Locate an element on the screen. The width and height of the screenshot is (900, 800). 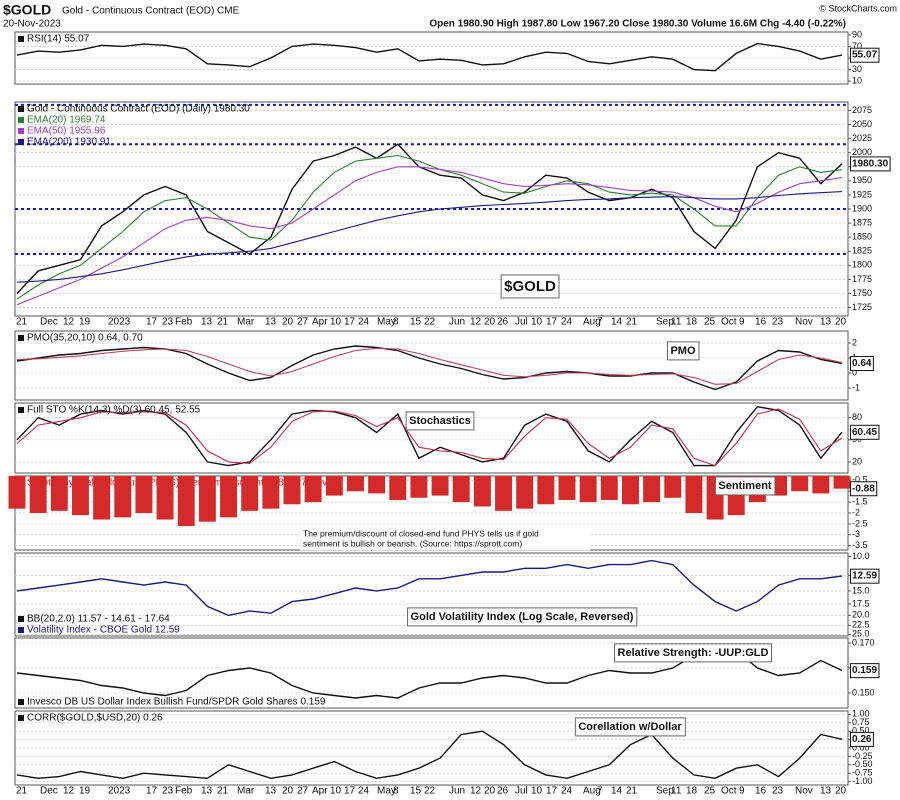
y-tick-label: 1900 is located at coordinates (862, 208).